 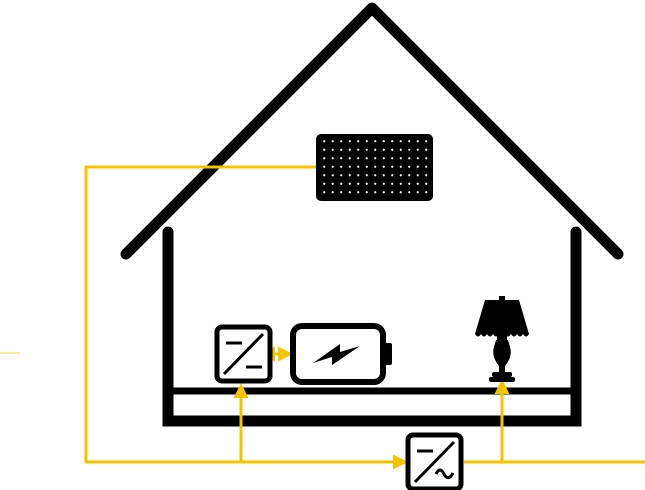 I want to click on solar-panel-icon, so click(x=374, y=167).